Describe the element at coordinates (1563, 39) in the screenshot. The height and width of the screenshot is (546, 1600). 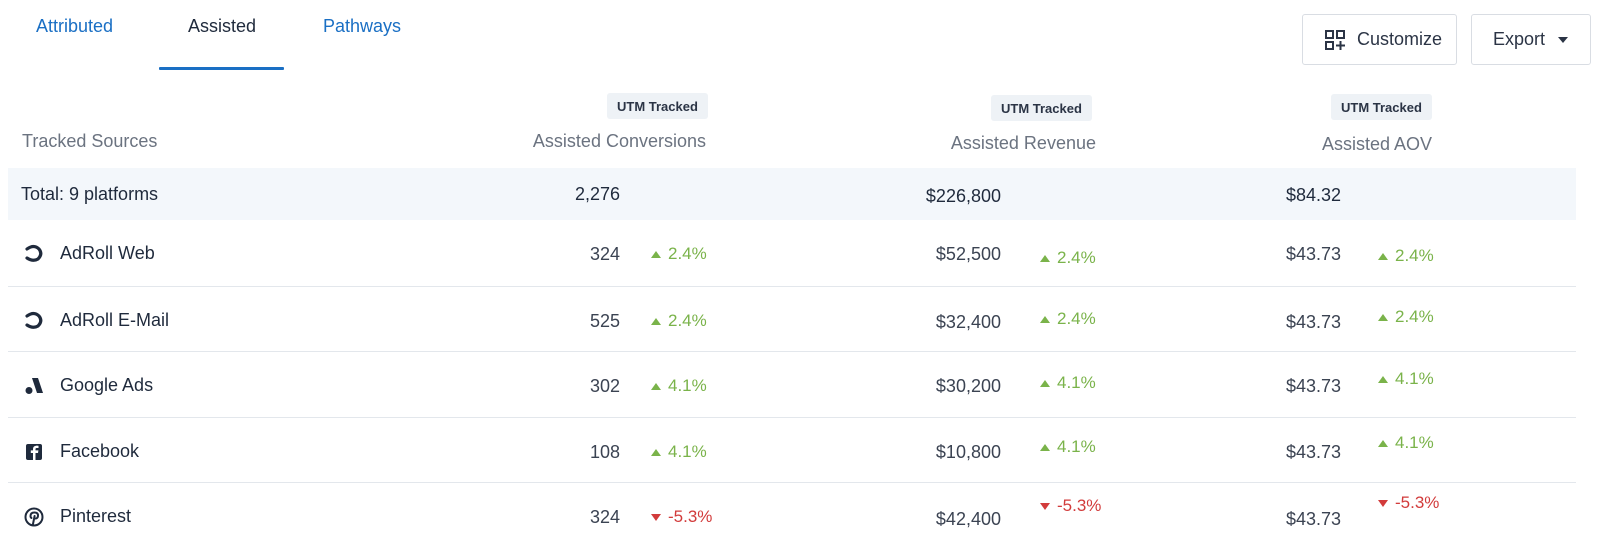
I see `caret-down-icon` at that location.